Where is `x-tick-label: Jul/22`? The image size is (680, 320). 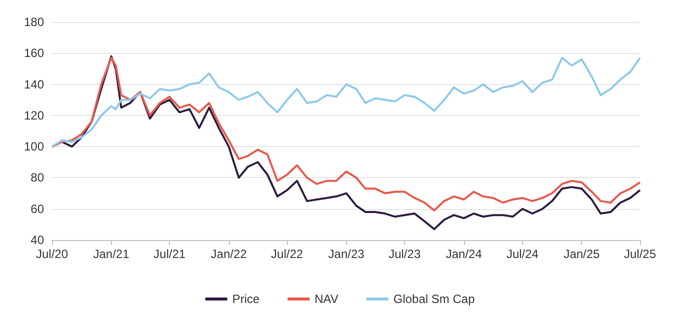
x-tick-label: Jul/22 is located at coordinates (287, 254).